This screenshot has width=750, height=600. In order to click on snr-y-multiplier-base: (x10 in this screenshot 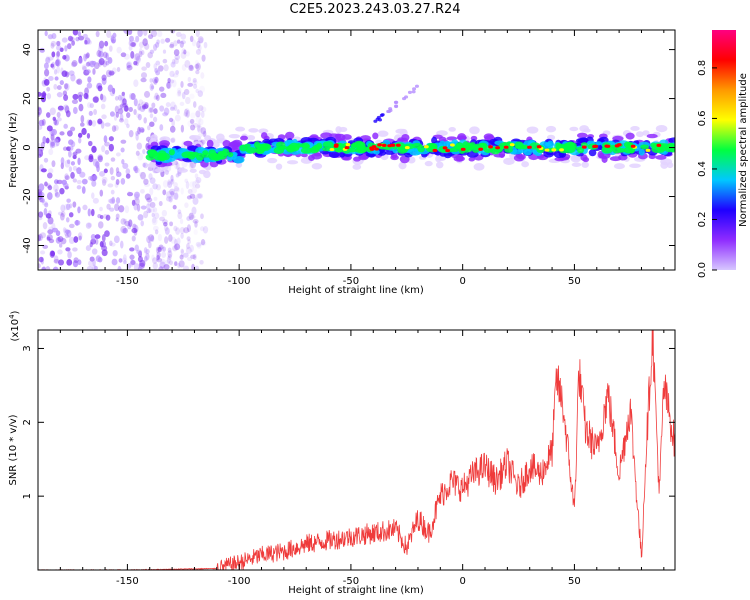, I will do `click(15, 330)`.